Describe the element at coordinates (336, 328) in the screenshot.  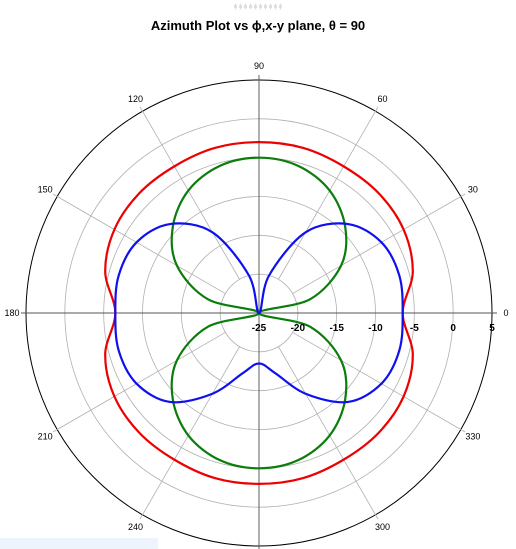
I see `radial-tick-label: -15` at that location.